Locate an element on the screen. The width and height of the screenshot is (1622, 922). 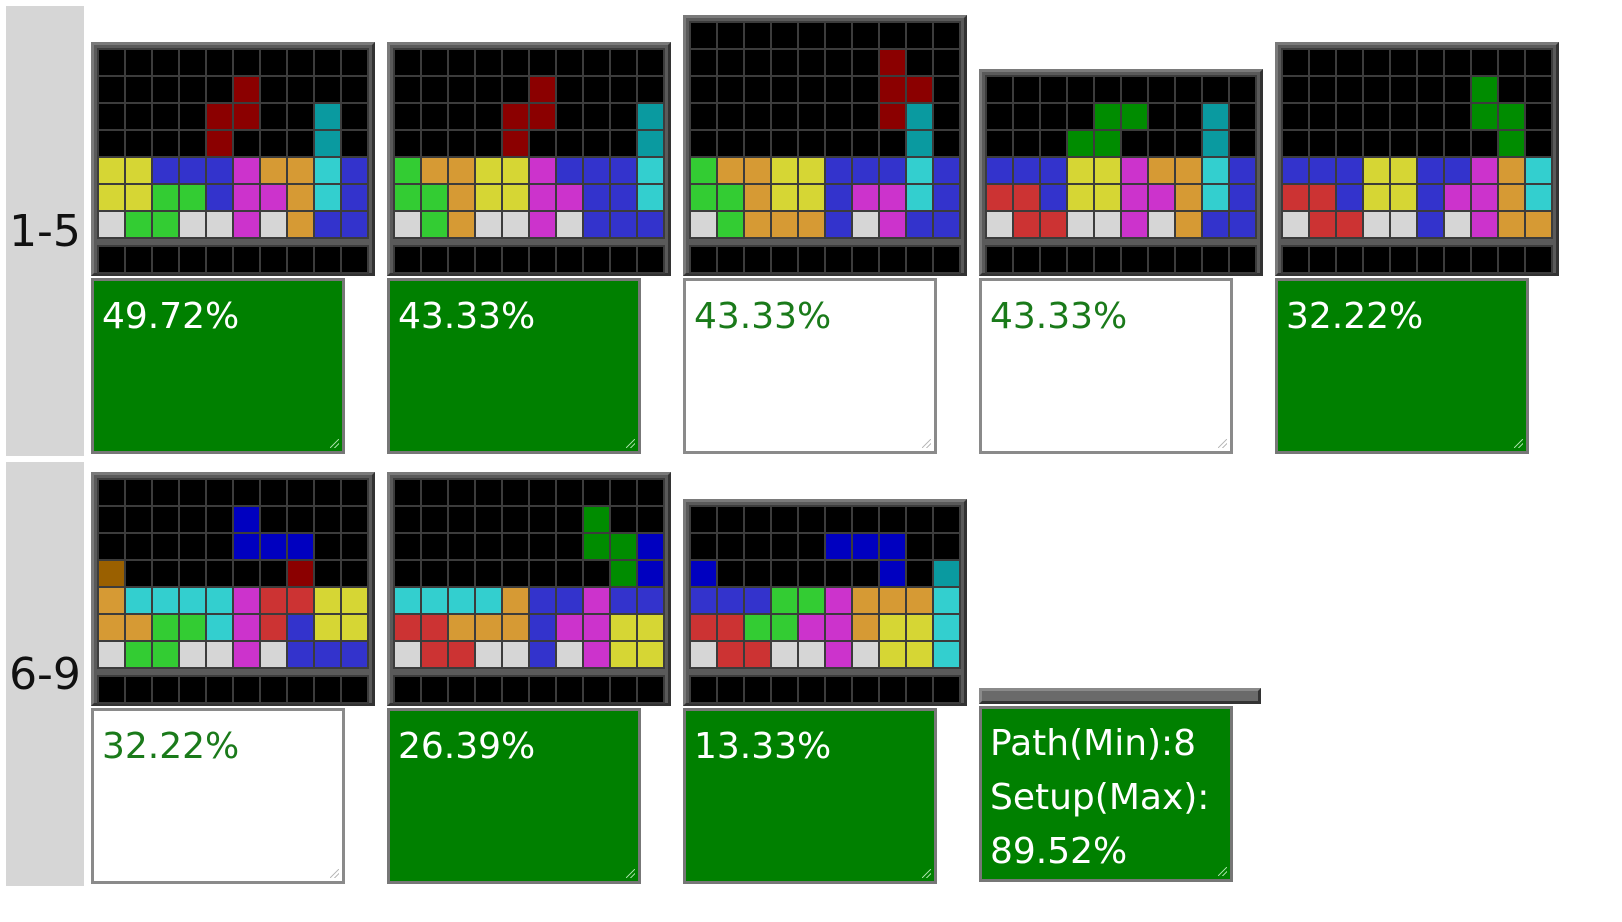
probability-note-3: 43.33% is located at coordinates (810, 366).